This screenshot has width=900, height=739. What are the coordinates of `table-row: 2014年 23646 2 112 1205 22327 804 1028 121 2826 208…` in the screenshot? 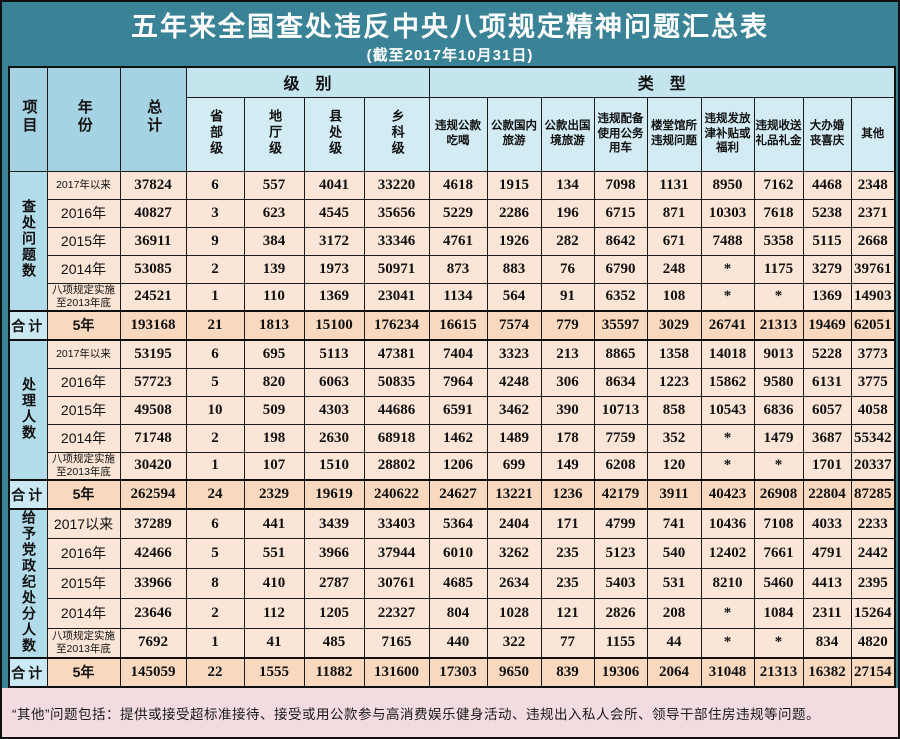 It's located at (452, 613).